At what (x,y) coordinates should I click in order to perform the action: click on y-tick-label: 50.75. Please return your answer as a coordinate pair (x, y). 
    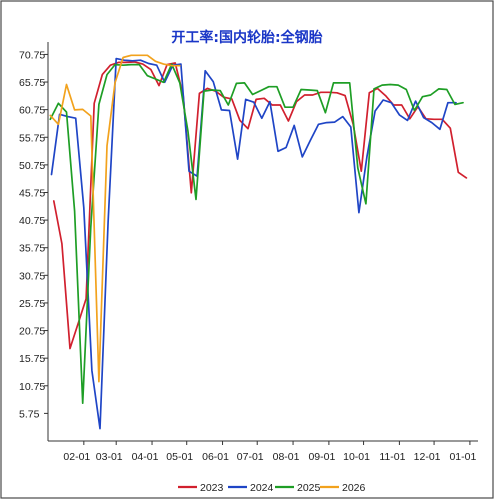
    Looking at the image, I should click on (32, 166).